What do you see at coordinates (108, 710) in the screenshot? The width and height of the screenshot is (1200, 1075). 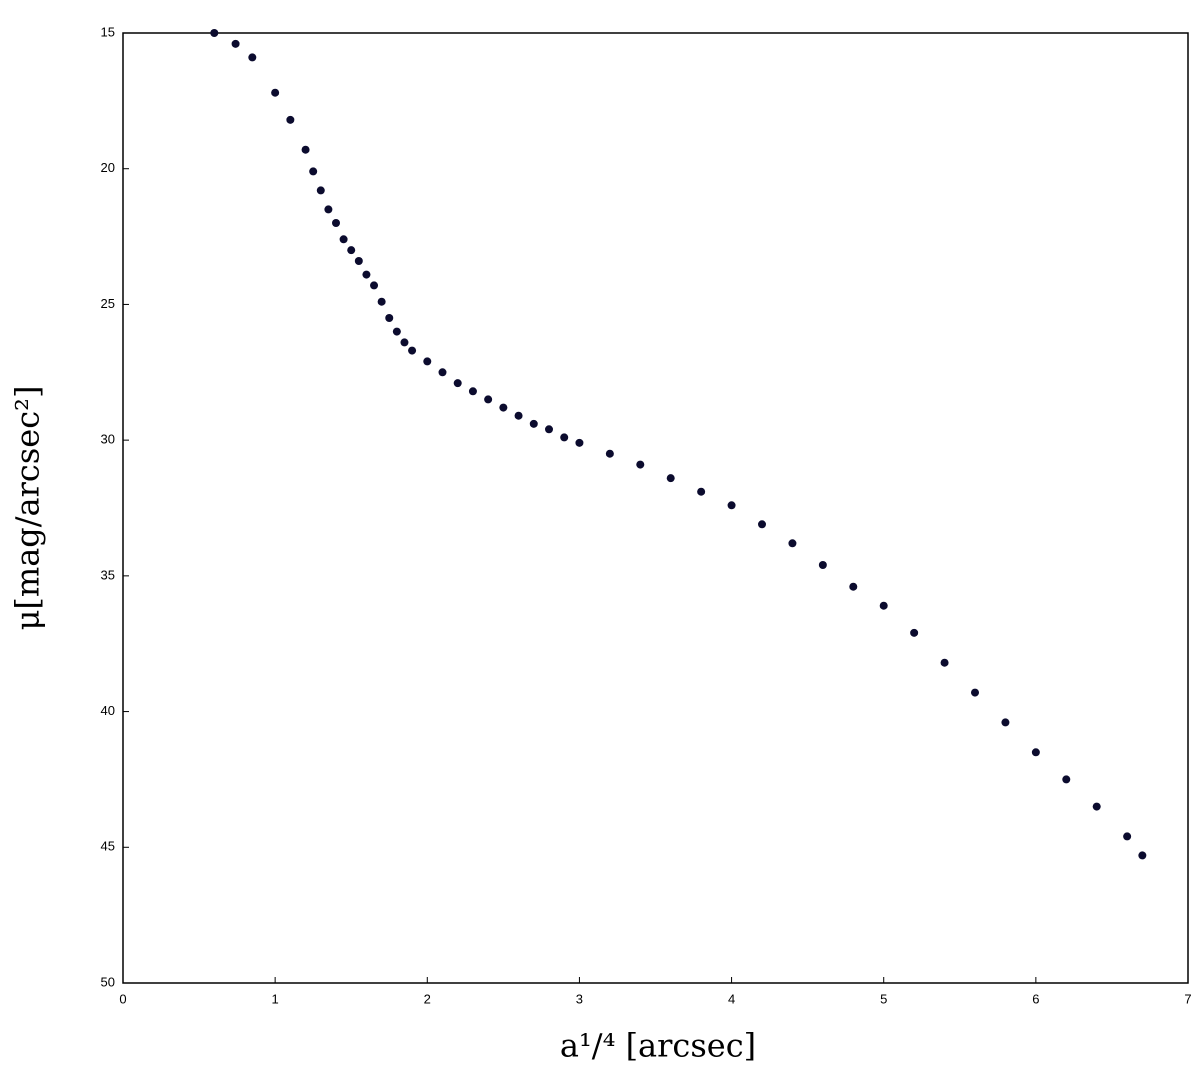 I see `y-tick-label: 40` at bounding box center [108, 710].